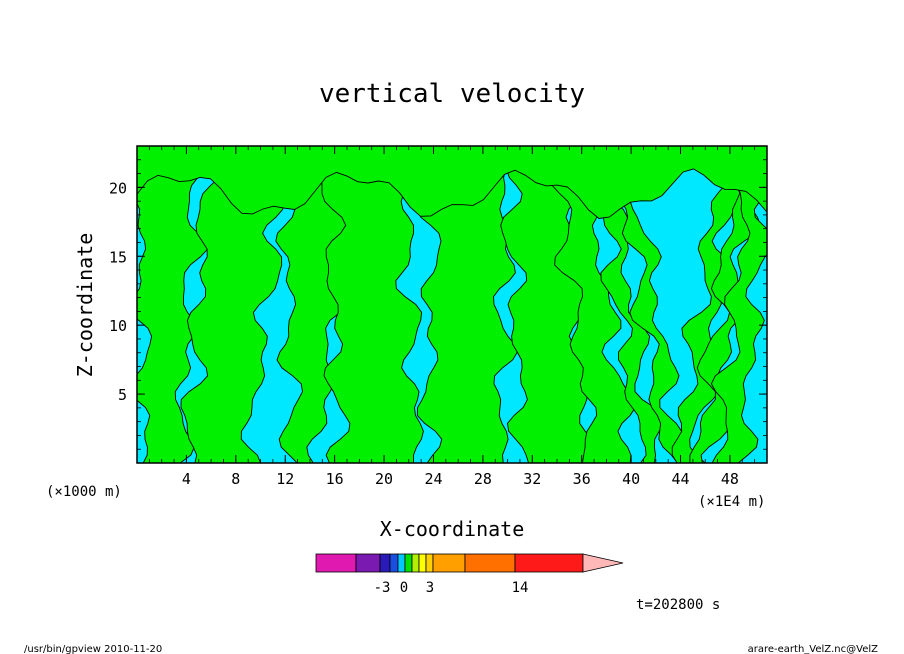 The width and height of the screenshot is (904, 654). What do you see at coordinates (235, 479) in the screenshot?
I see `x-tick-label: 8` at bounding box center [235, 479].